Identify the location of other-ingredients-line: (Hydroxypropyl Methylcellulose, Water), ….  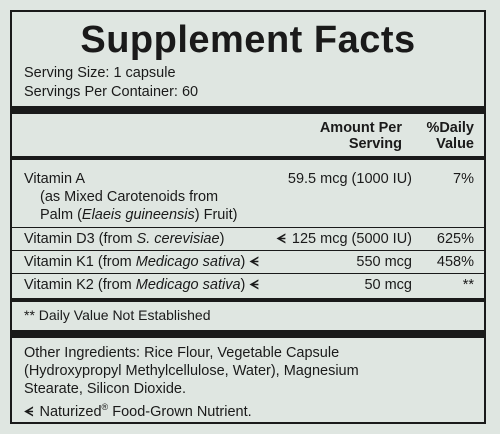
(191, 371).